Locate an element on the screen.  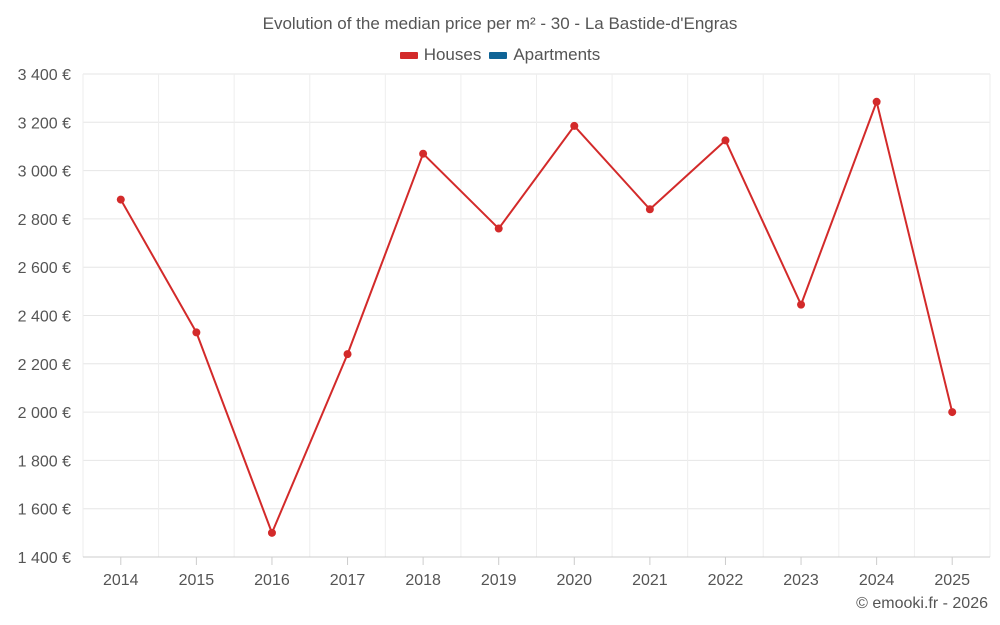
x-tick-label: 2023 is located at coordinates (801, 580).